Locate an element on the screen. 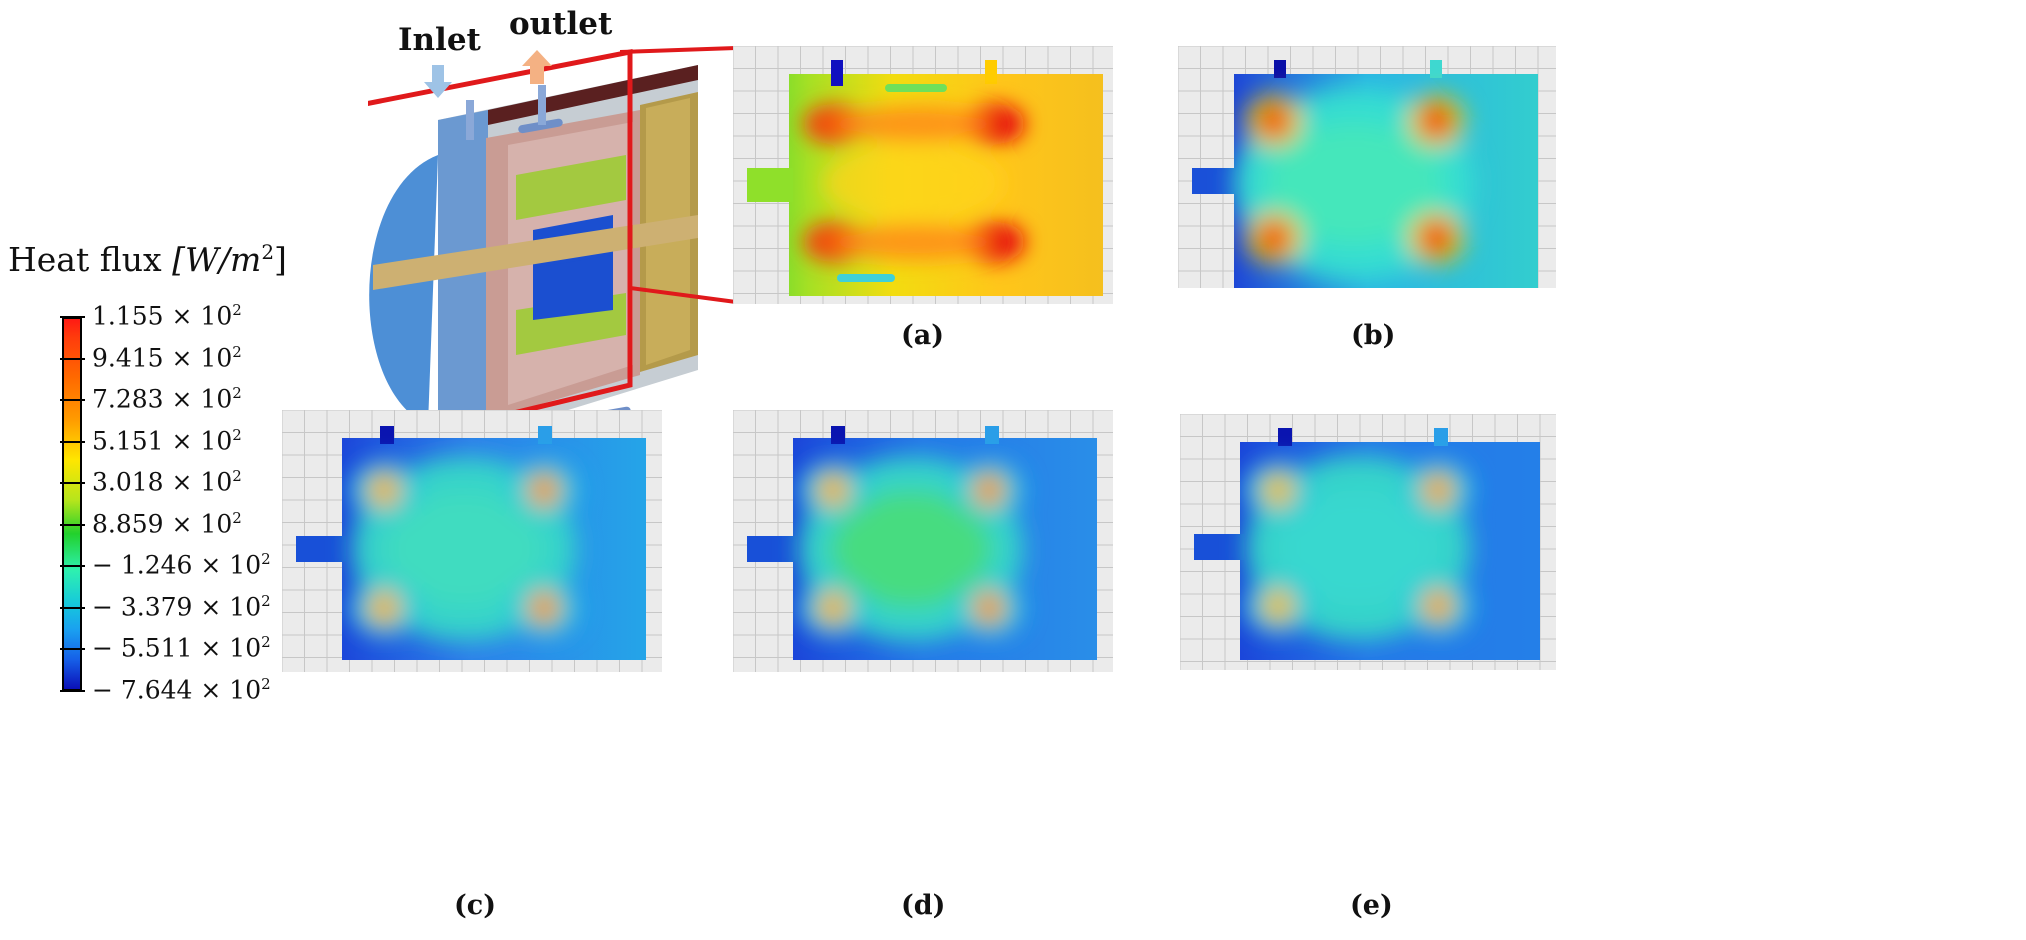 The width and height of the screenshot is (2026, 940). legend-label: 3.018 × 102 is located at coordinates (167, 482).